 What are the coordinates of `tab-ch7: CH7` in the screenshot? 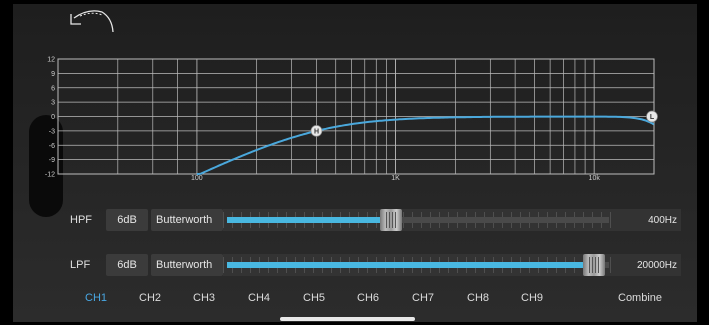 It's located at (423, 298).